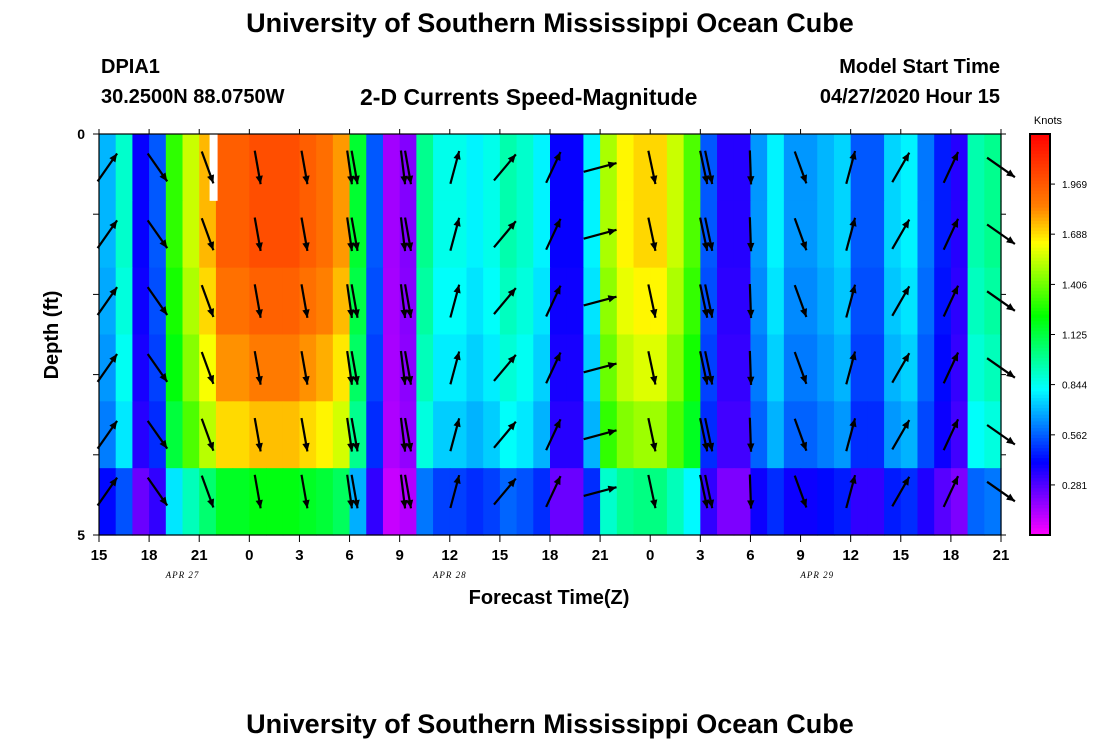 This screenshot has width=1100, height=750. What do you see at coordinates (800, 555) in the screenshot?
I see `x-tick-label: 9` at bounding box center [800, 555].